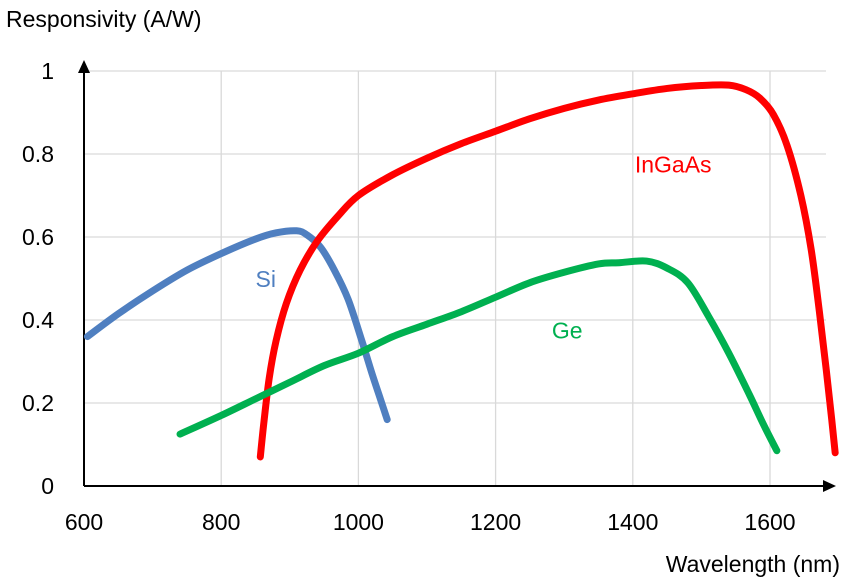  What do you see at coordinates (829, 486) in the screenshot?
I see `x-axis-arrowhead` at bounding box center [829, 486].